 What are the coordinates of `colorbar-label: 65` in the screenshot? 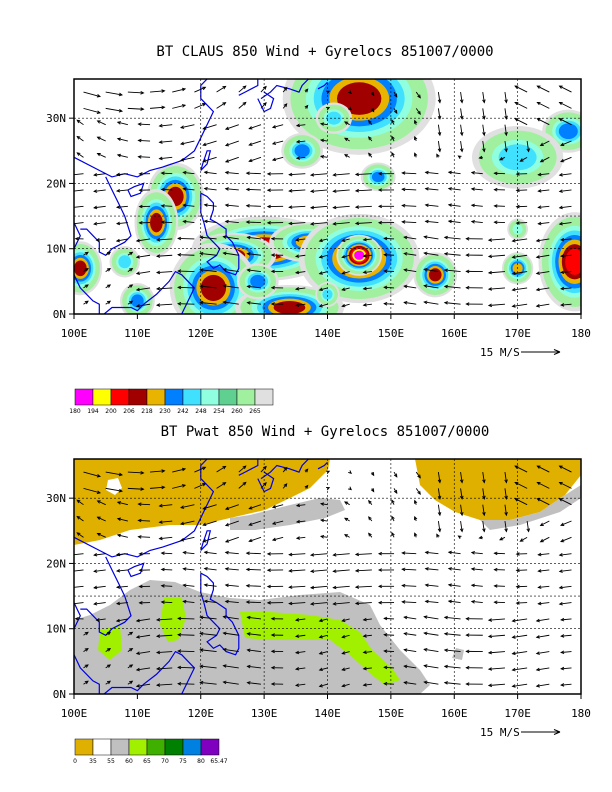 It's located at (147, 761).